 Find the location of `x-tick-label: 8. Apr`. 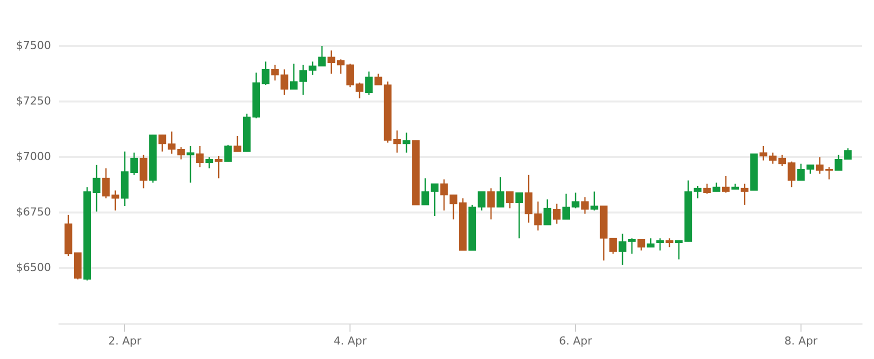

x-tick-label: 8. Apr is located at coordinates (801, 341).